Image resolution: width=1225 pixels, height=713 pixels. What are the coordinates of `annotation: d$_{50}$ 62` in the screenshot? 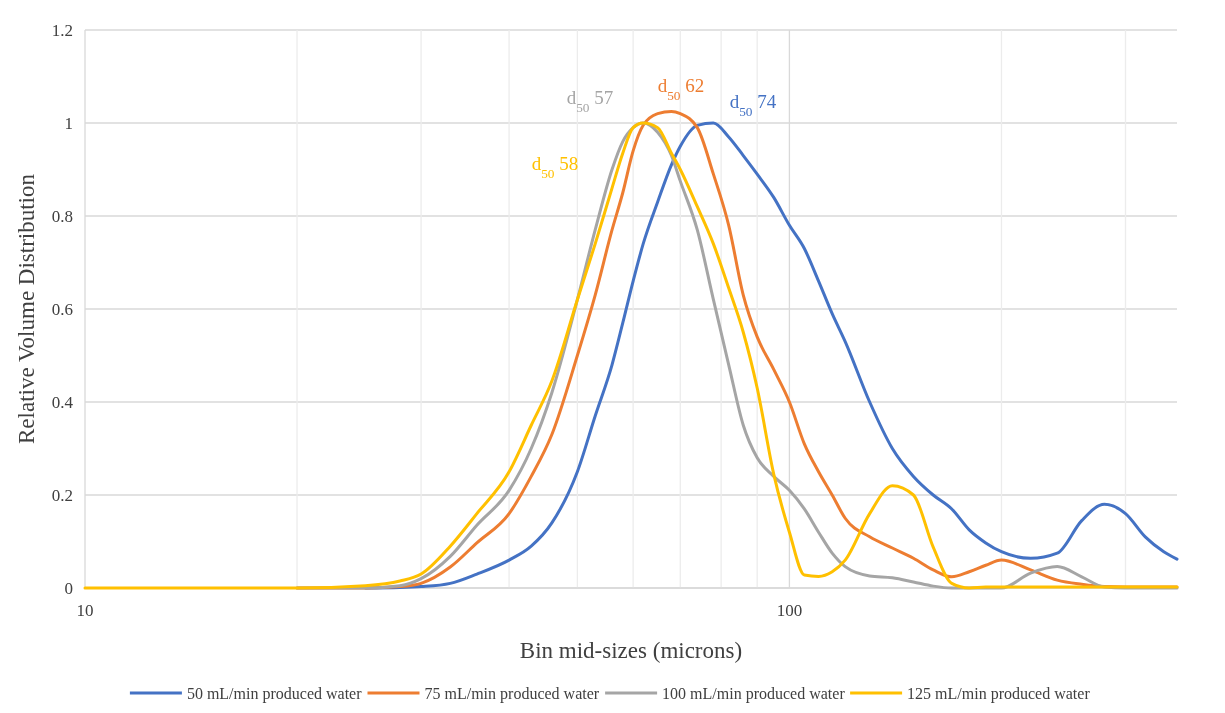 It's located at (681, 88).